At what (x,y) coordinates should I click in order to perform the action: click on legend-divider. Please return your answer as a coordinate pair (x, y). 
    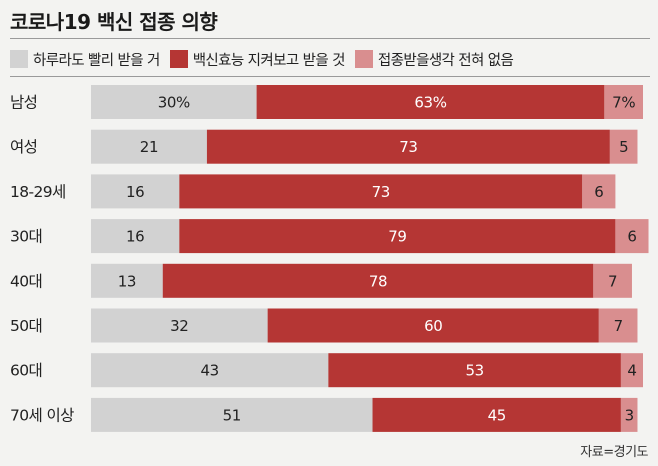
    Looking at the image, I should click on (330, 76).